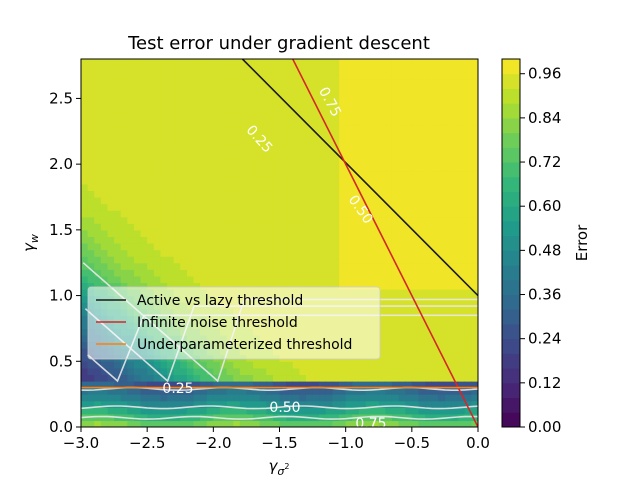  I want to click on colorbar-band, so click(511, 346).